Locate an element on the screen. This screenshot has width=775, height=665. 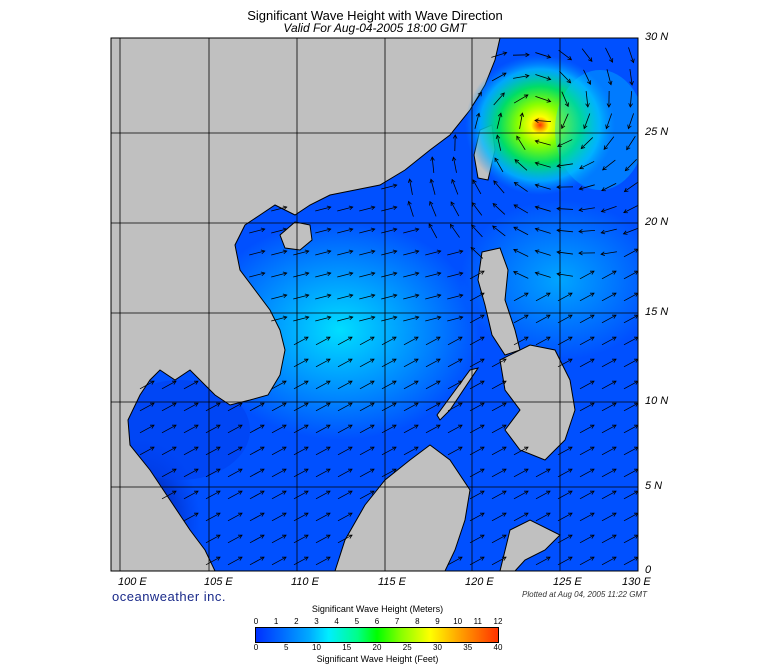
colorbar-feet-label: 25 is located at coordinates (407, 647).